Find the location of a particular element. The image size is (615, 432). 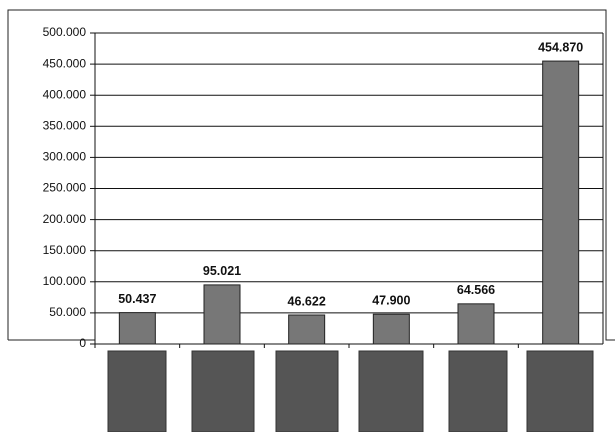

y-tick-label: 400.000 is located at coordinates (65, 94).